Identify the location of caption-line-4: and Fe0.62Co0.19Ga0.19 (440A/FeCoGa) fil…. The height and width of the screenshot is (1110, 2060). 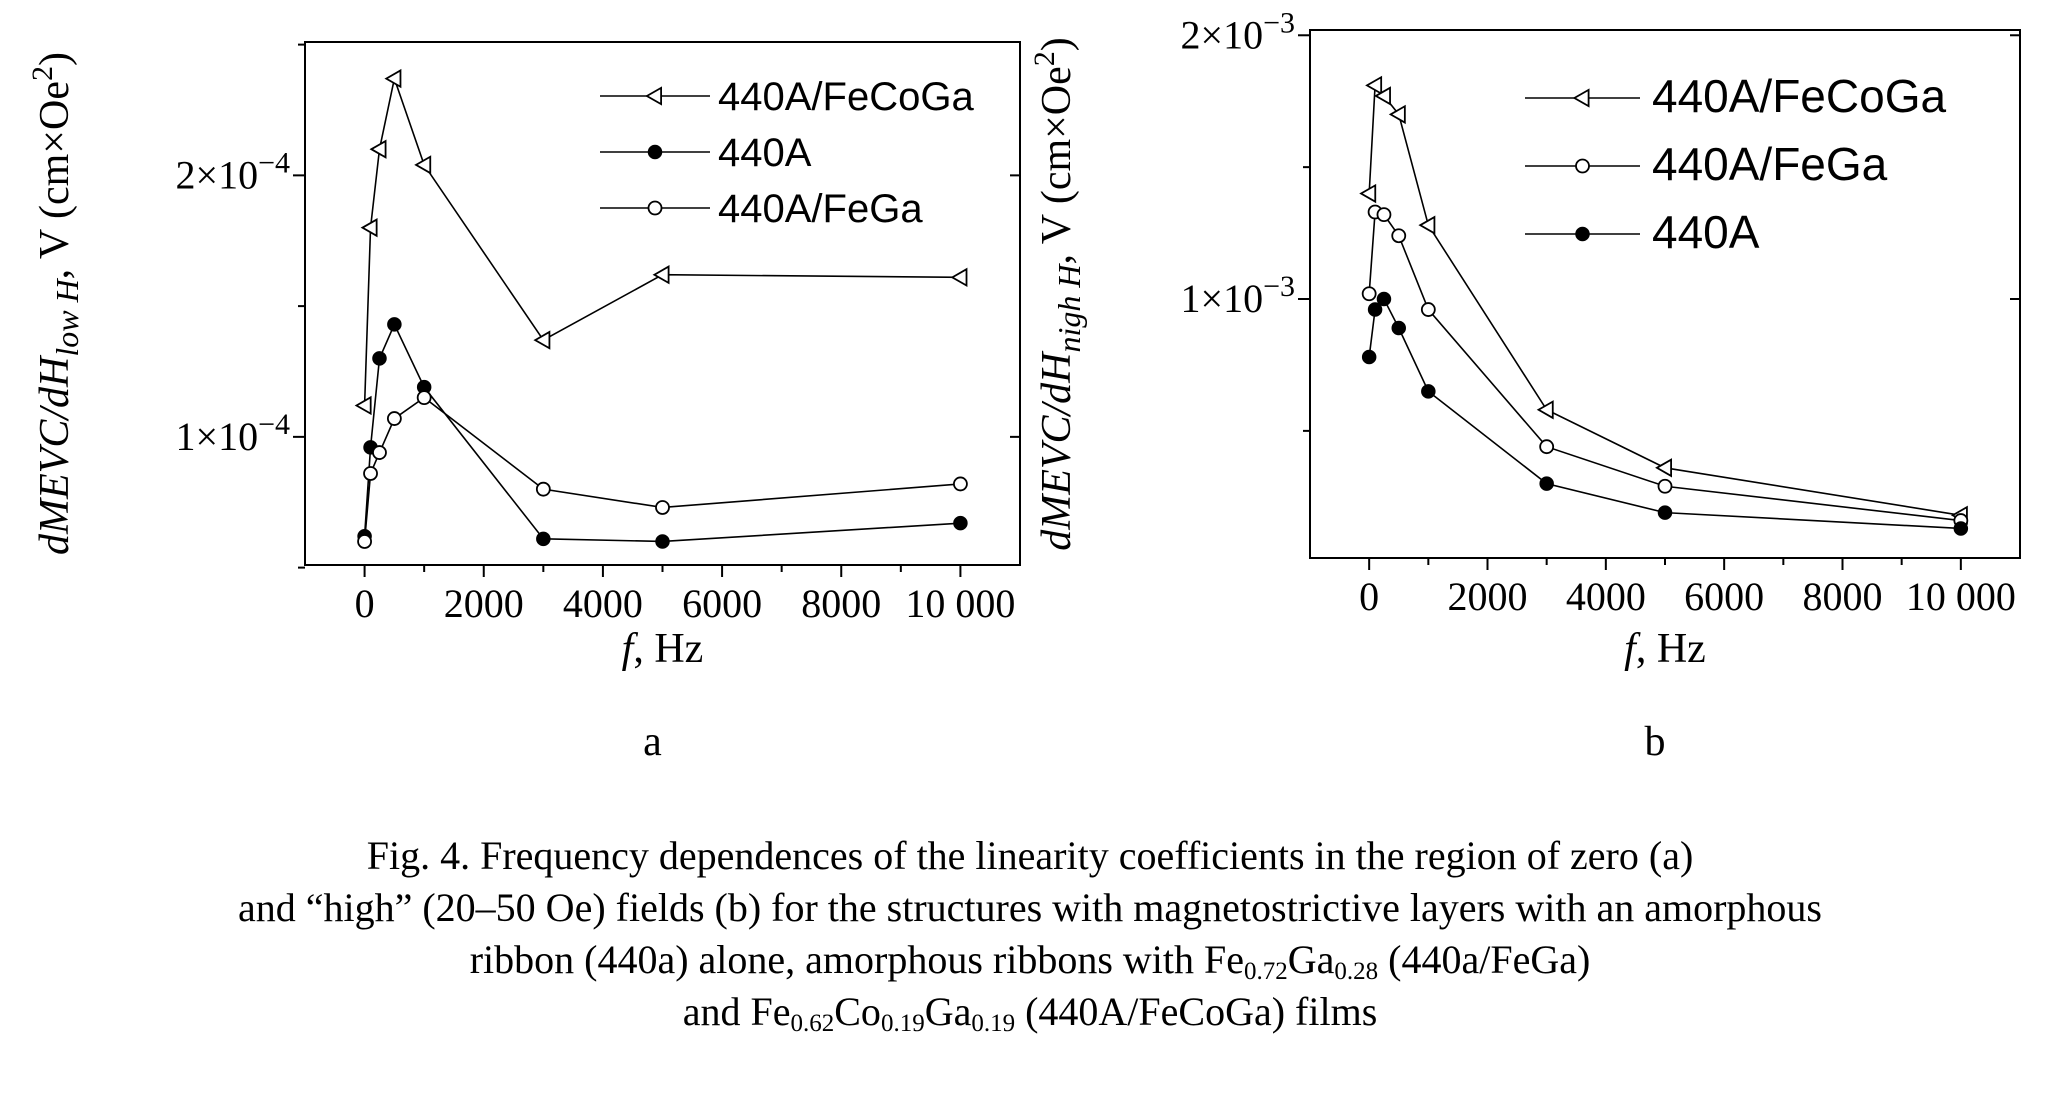
(1030, 1012).